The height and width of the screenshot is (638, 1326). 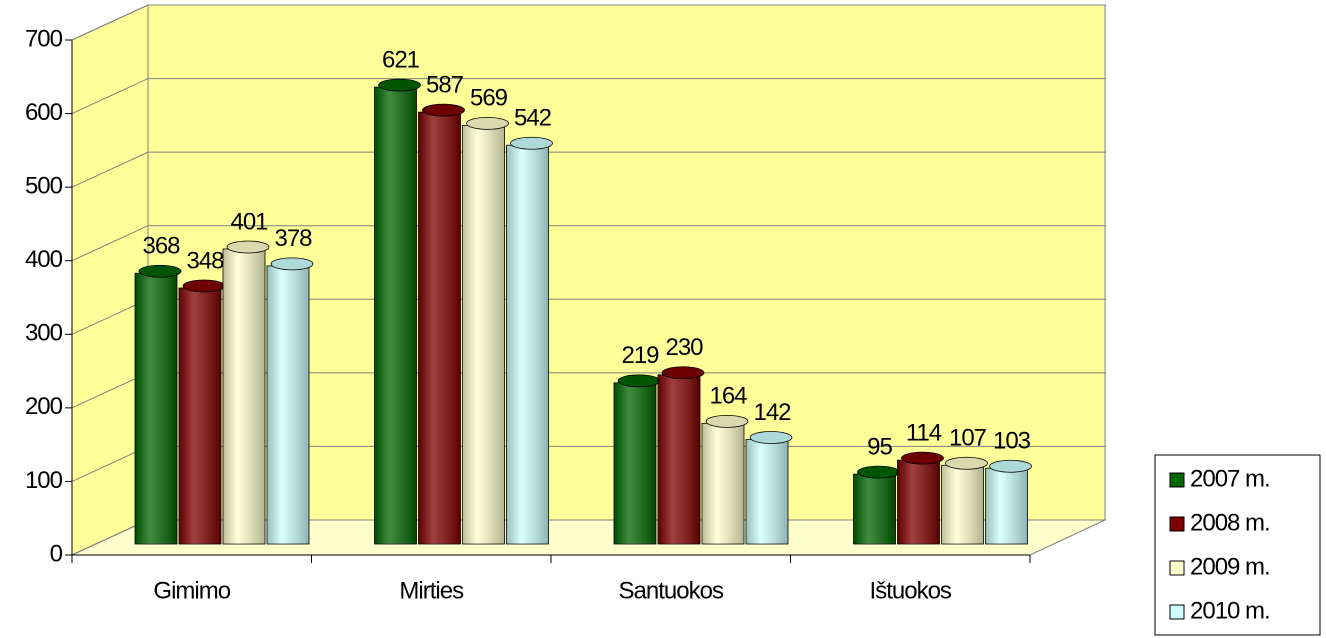 What do you see at coordinates (44, 406) in the screenshot?
I see `y-tick-label: 200` at bounding box center [44, 406].